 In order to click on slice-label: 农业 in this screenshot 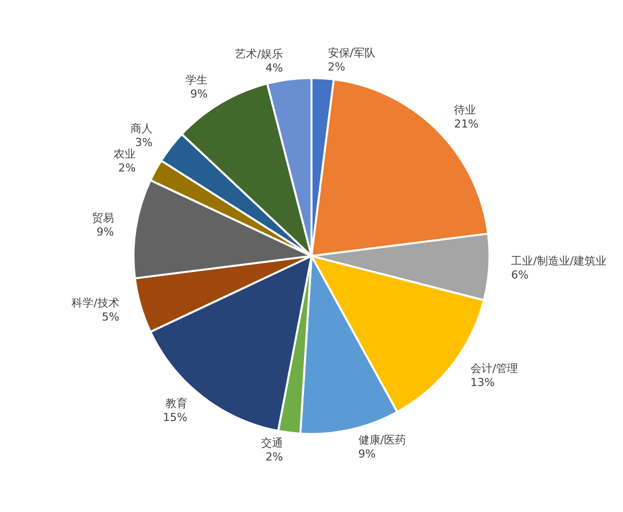, I will do `click(125, 154)`.